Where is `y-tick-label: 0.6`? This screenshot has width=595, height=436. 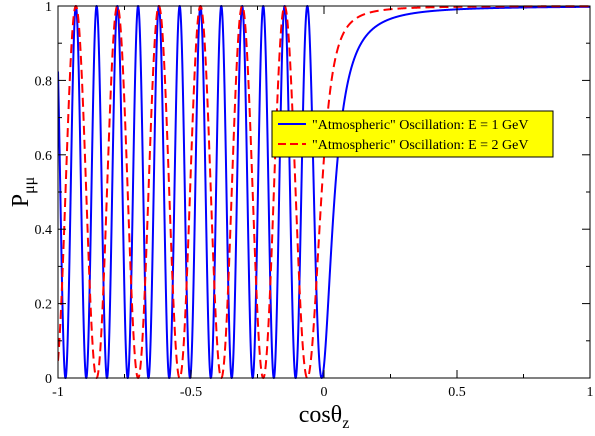
y-tick-label: 0.6 is located at coordinates (44, 156).